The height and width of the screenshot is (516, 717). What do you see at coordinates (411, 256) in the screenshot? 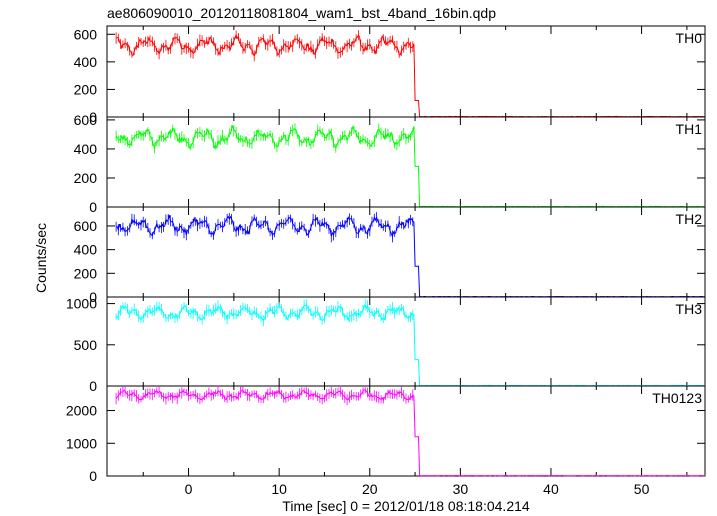
I see `series-line-th2` at bounding box center [411, 256].